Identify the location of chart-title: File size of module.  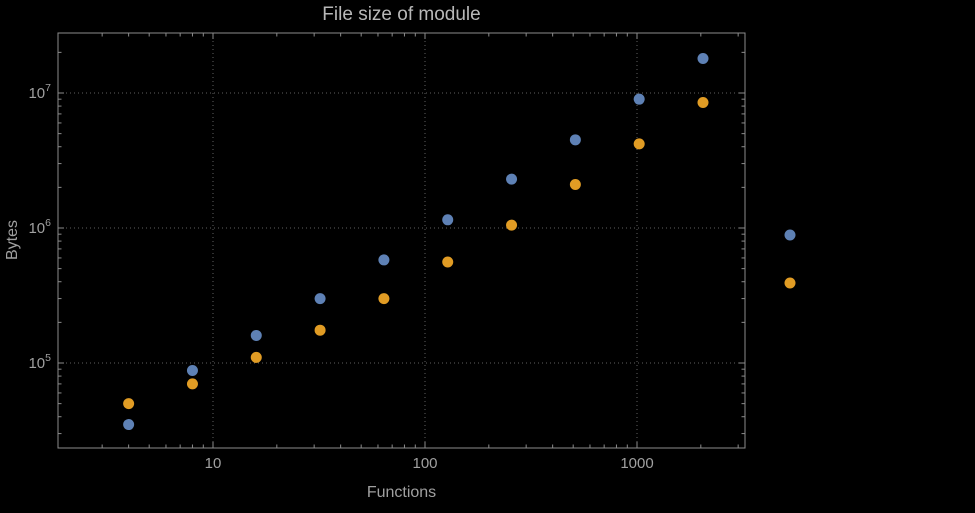
(401, 14).